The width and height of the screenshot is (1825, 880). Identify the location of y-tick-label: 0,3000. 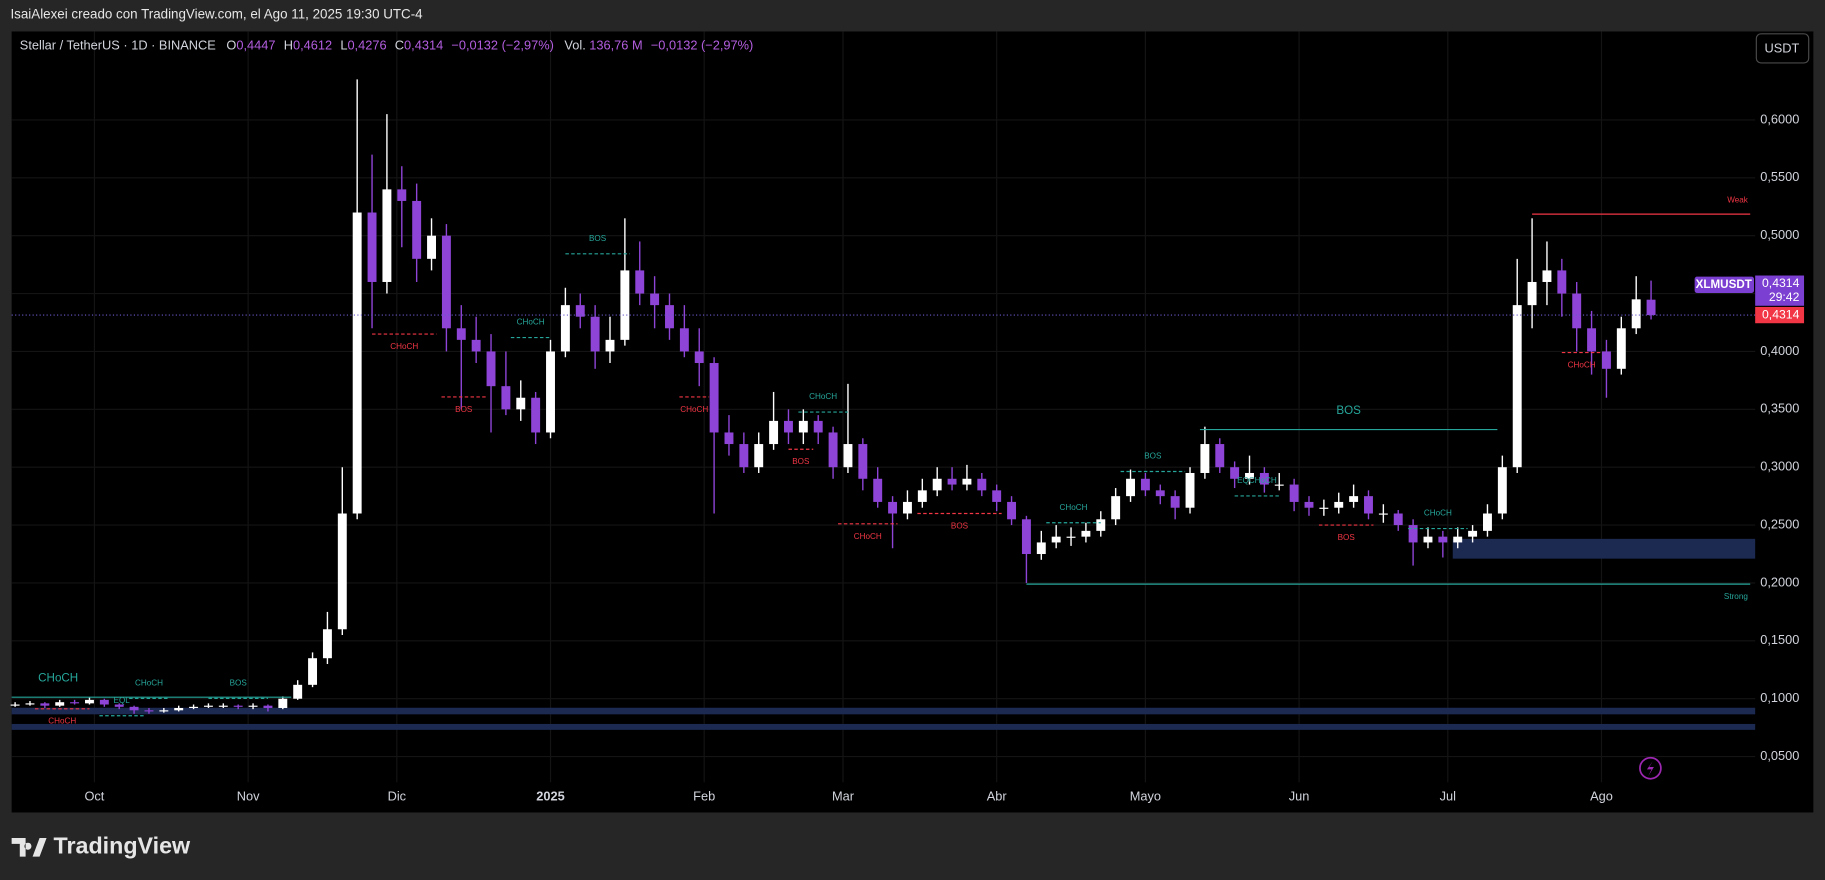
(1779, 466).